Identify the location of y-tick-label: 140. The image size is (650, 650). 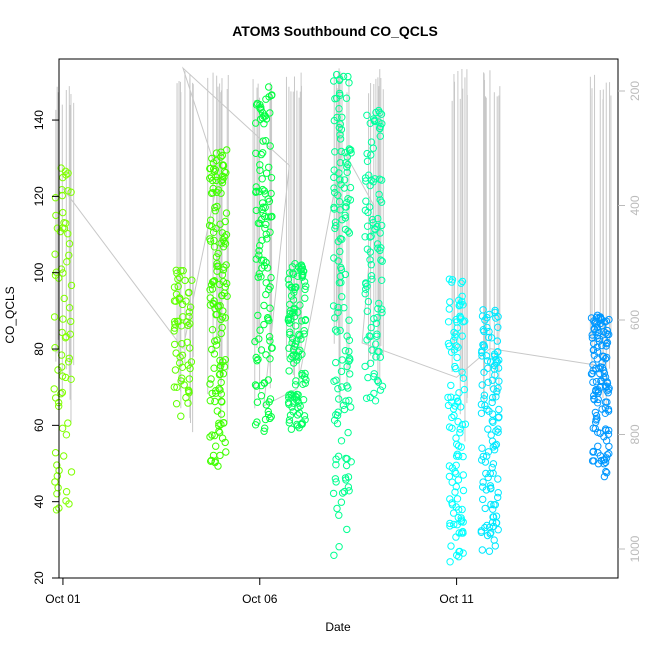
(39, 120).